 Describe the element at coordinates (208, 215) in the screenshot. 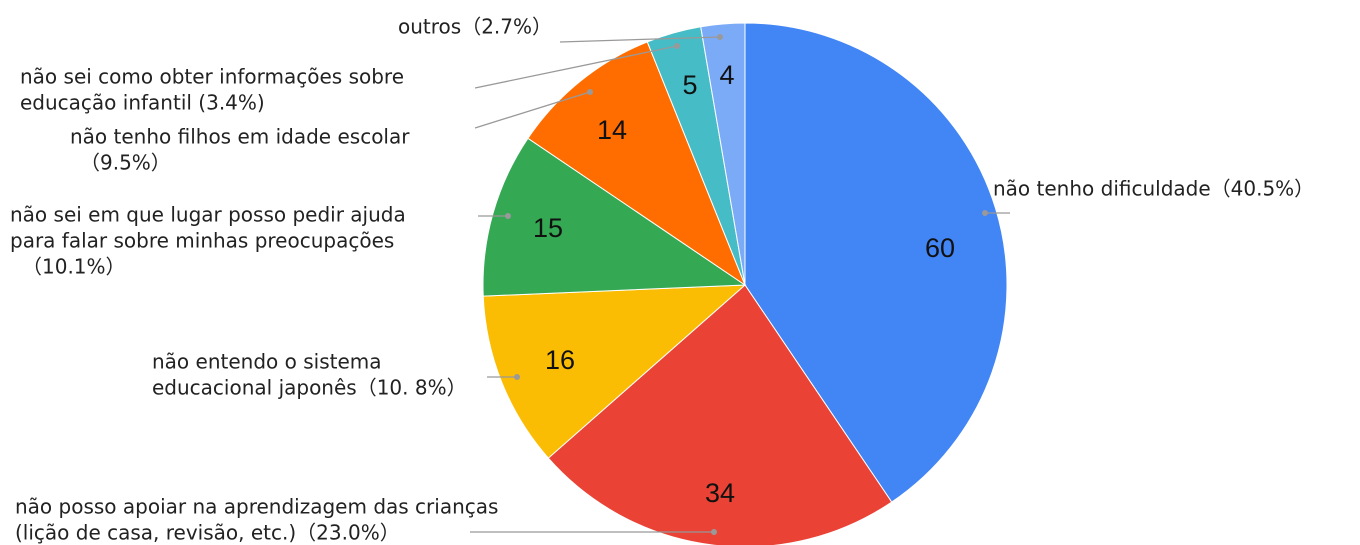

I see `slice-label: não sei em que lugar posso pedir ajuda` at that location.